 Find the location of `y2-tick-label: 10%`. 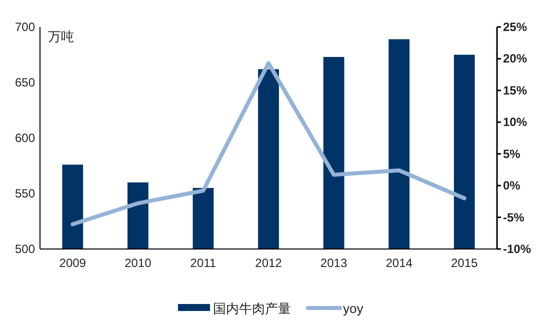

y2-tick-label: 10% is located at coordinates (515, 122).